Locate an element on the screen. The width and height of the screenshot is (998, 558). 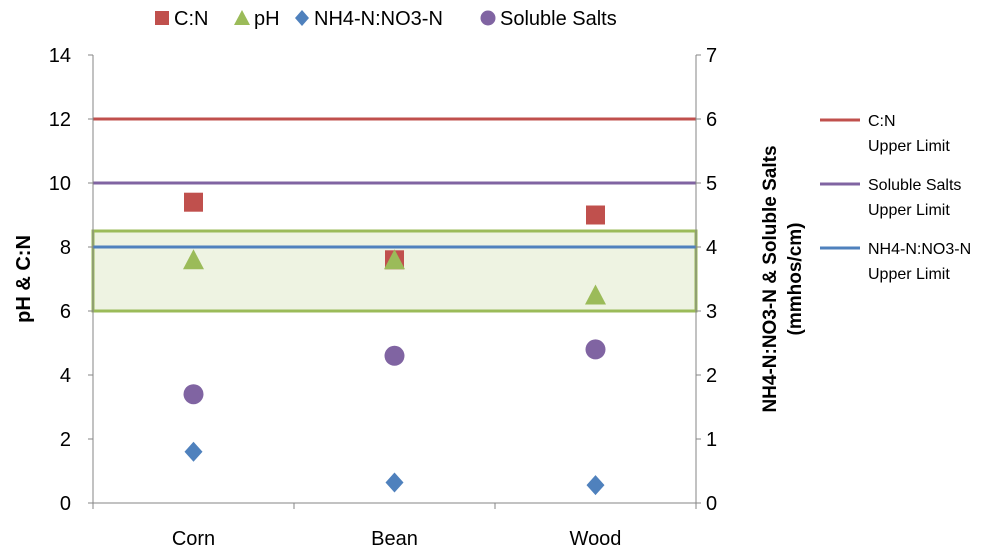
ph-range-band-layer is located at coordinates (394, 271).